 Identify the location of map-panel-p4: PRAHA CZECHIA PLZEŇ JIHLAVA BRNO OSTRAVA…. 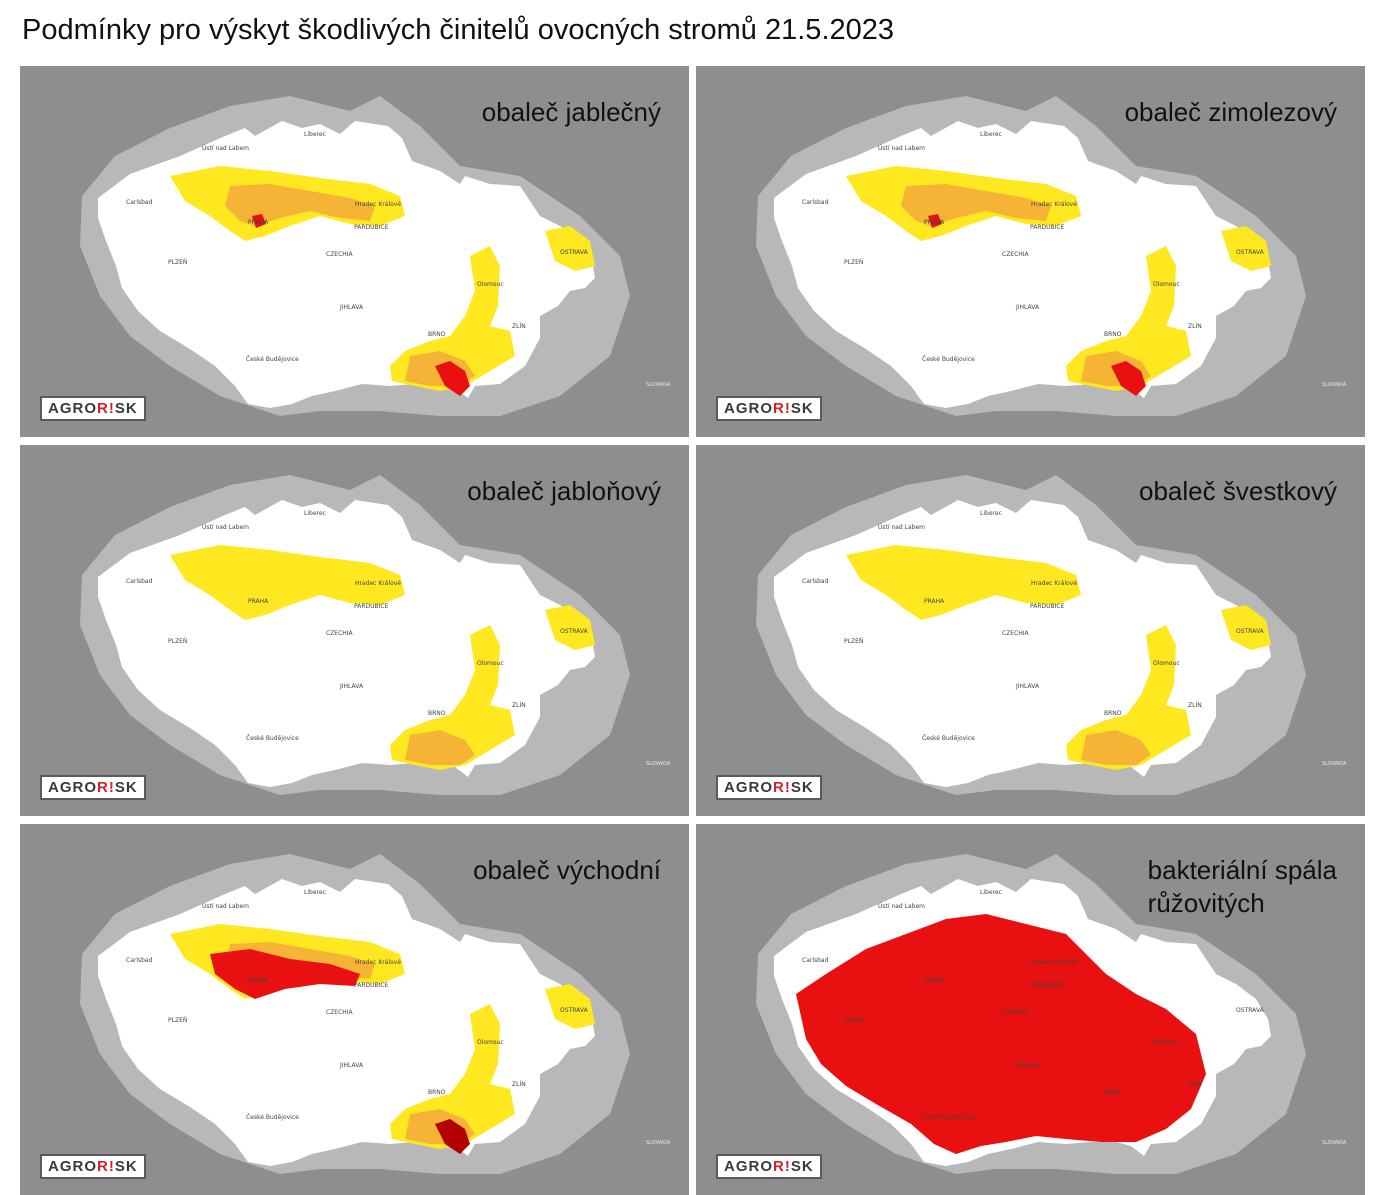
(1030, 630).